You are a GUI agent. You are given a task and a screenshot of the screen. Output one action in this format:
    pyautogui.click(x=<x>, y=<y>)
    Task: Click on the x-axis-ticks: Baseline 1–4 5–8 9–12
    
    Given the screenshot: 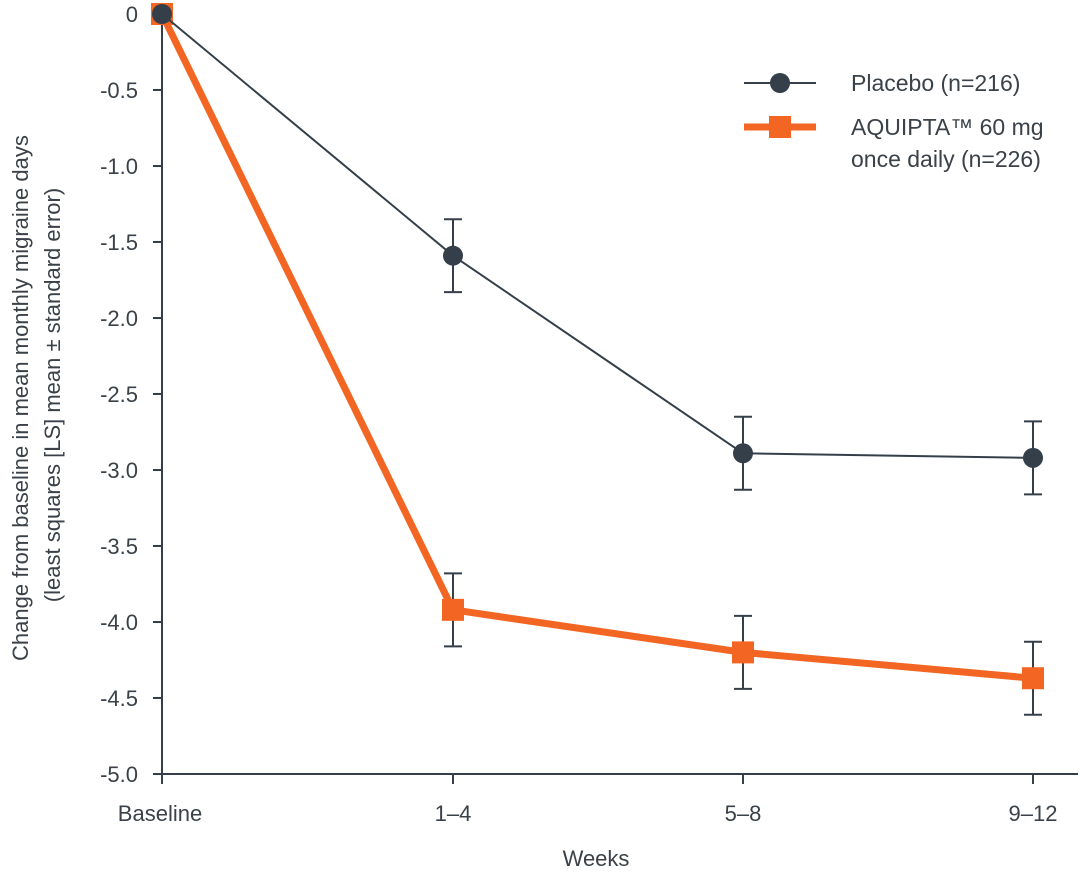 What is the action you would take?
    pyautogui.click(x=588, y=800)
    